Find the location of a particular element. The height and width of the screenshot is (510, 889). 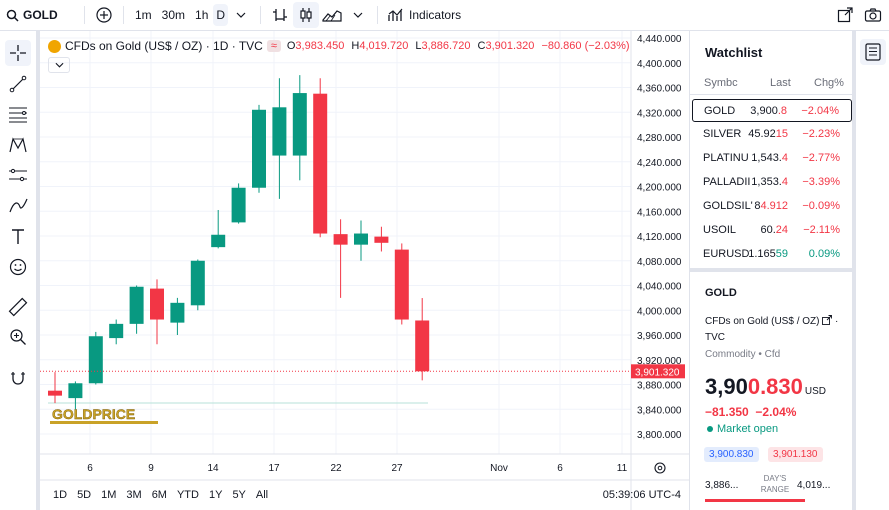

row-symbol: EURUSD is located at coordinates (726, 254).